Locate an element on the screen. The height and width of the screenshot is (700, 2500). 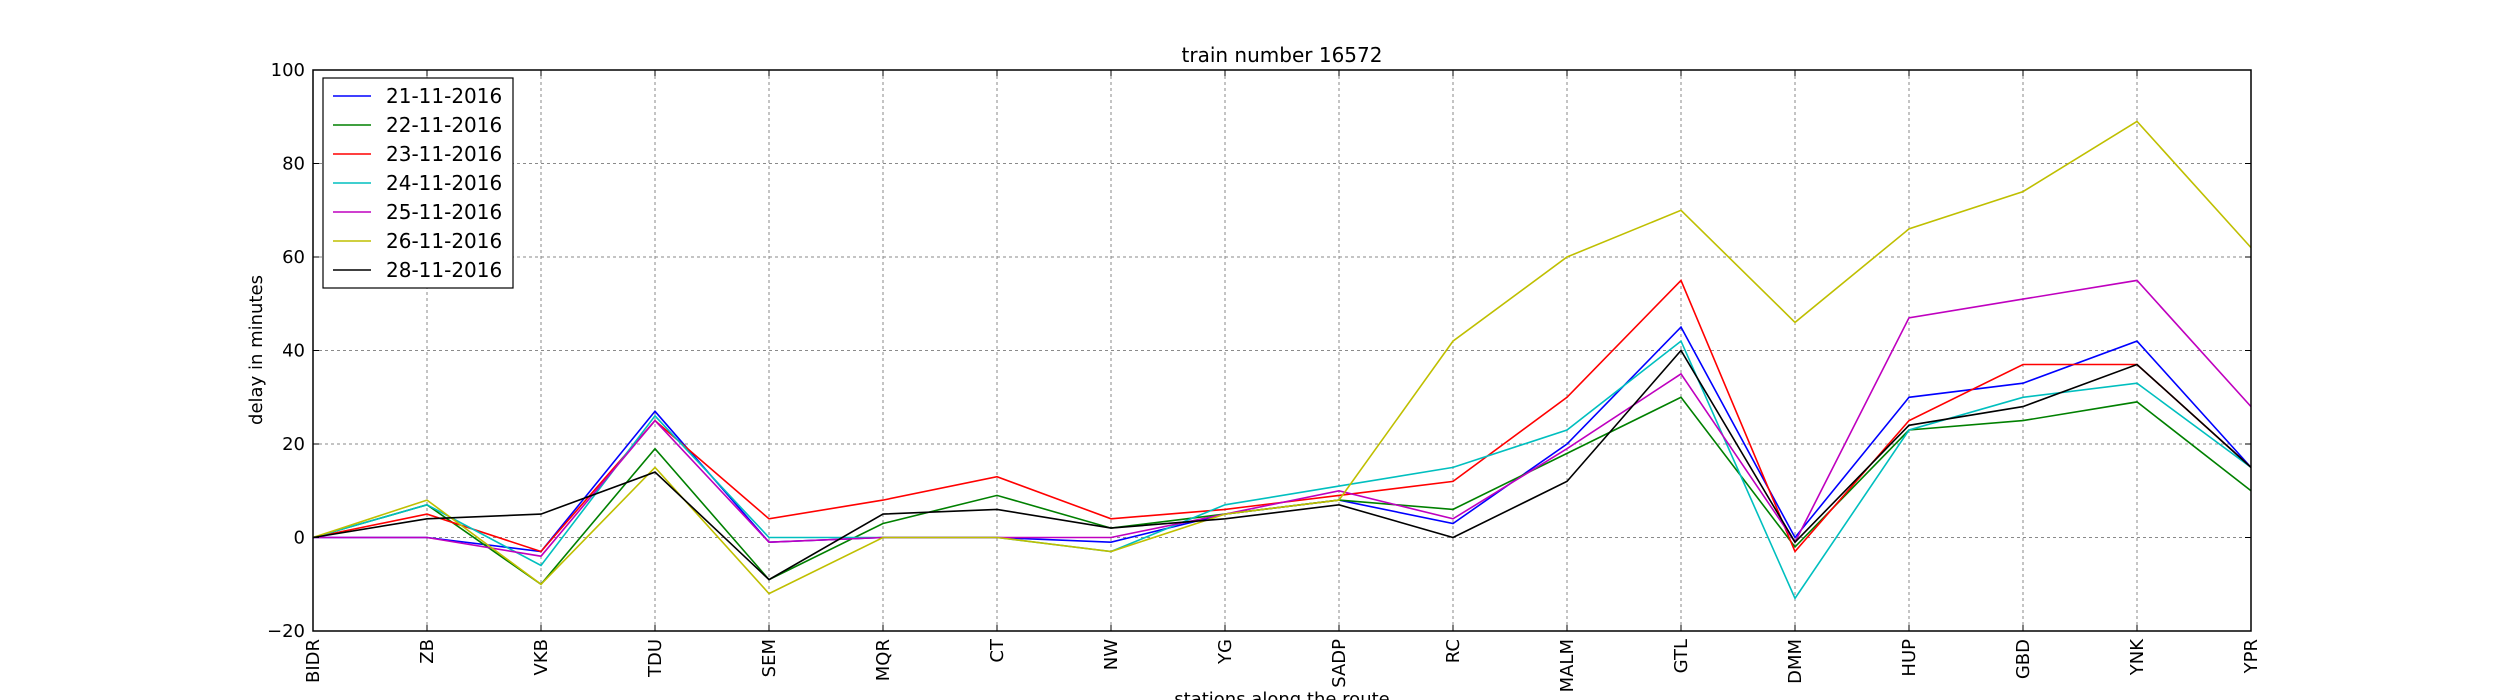
x-tick-label: RC is located at coordinates (1453, 651).